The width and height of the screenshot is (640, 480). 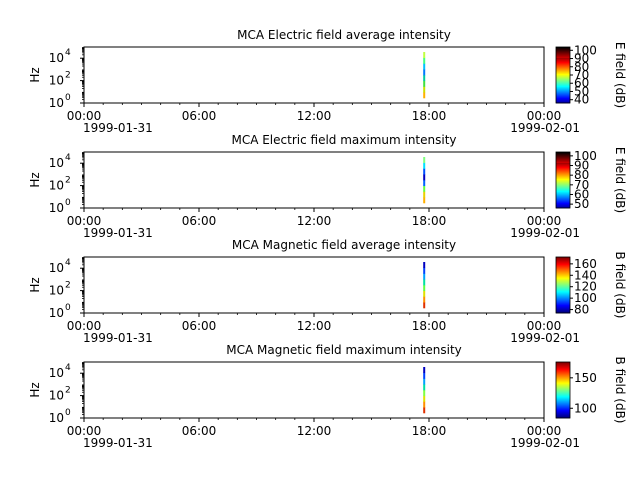 I want to click on colorbar-frame, so click(x=563, y=390).